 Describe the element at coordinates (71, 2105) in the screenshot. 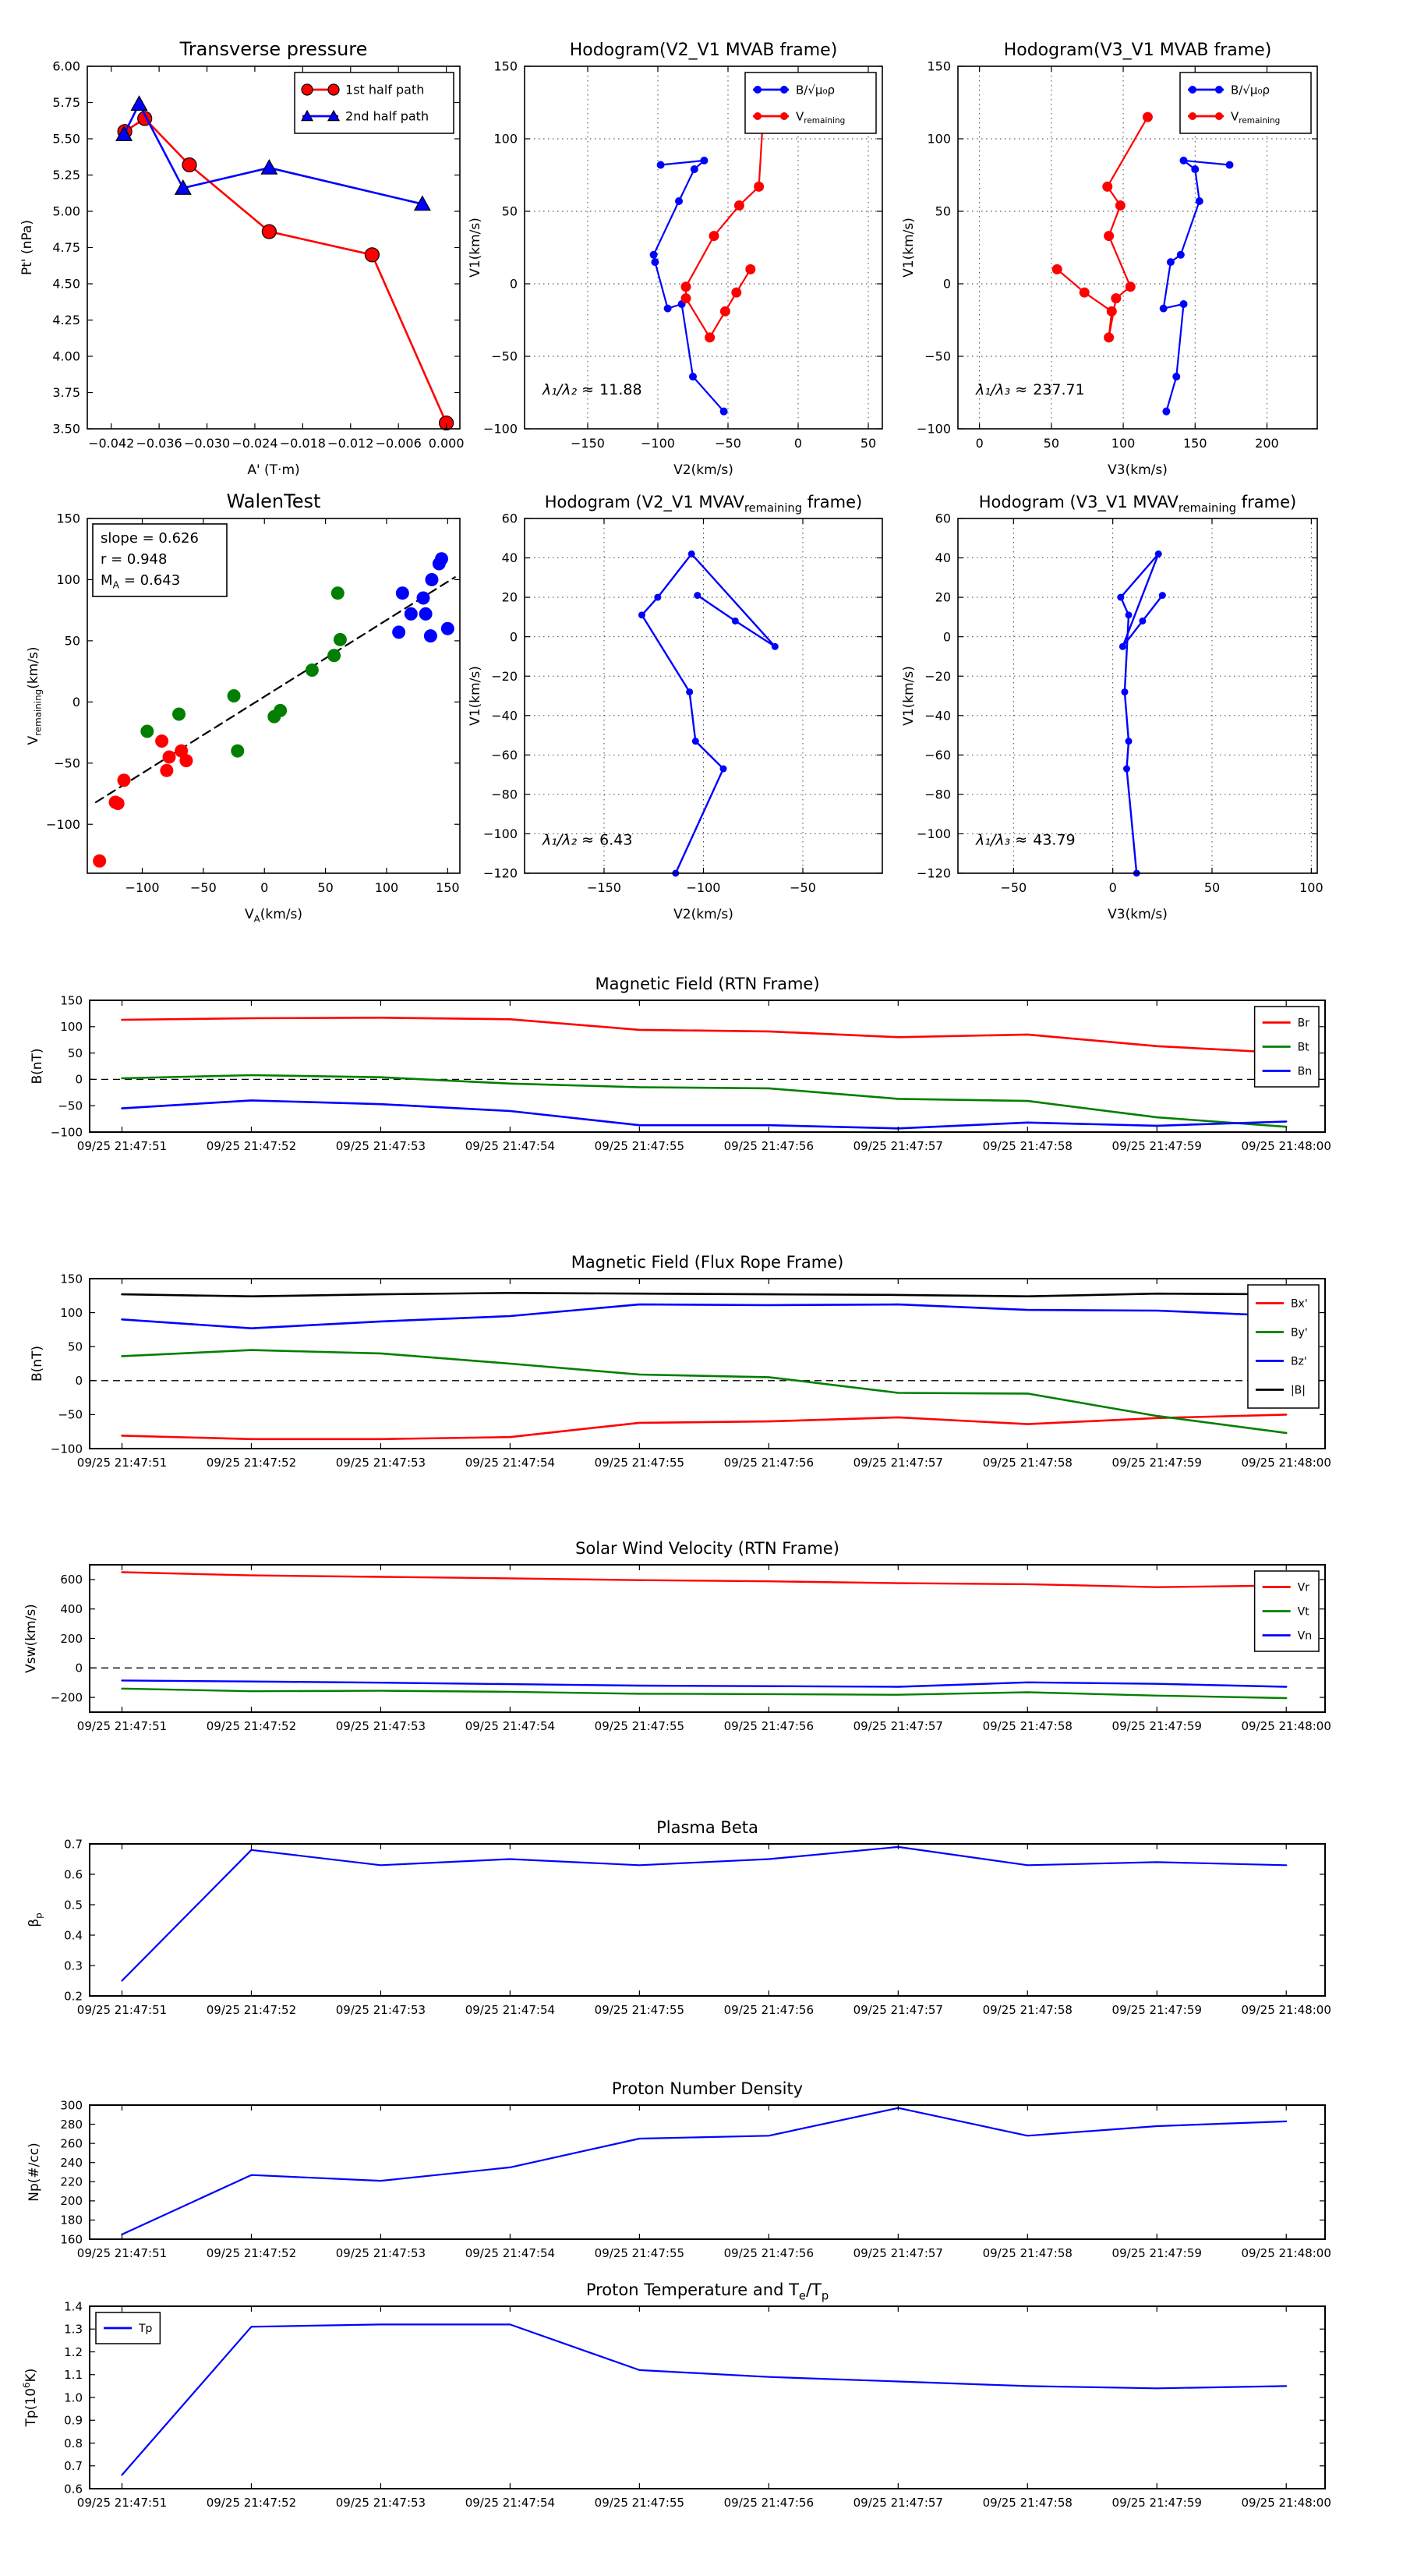

I see `y-tick-label: 300` at that location.